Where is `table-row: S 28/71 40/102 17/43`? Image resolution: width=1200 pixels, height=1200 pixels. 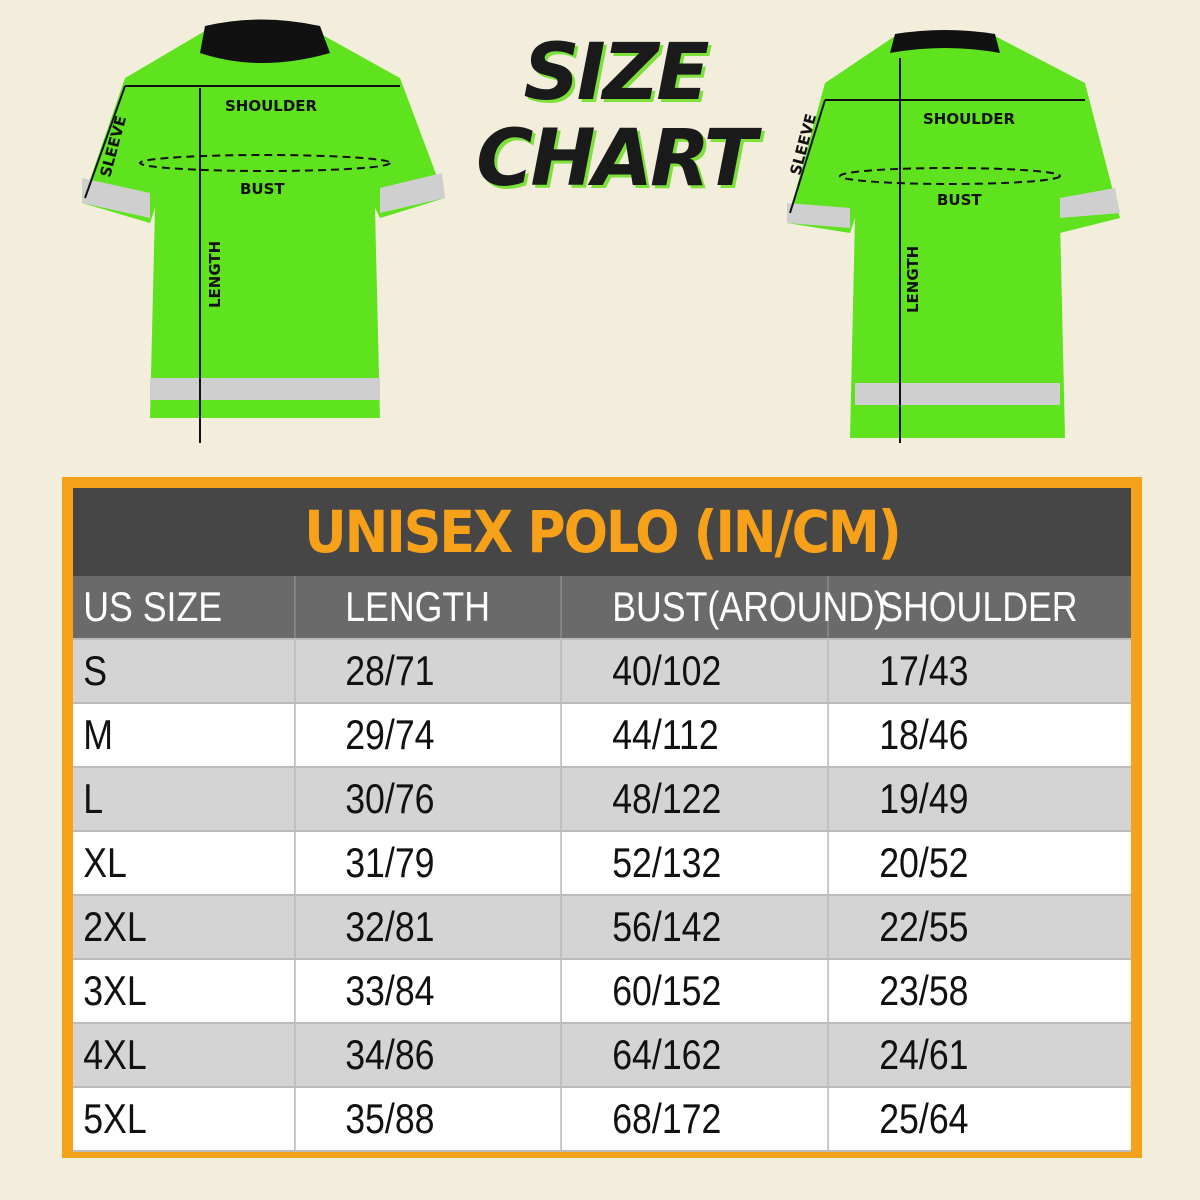 table-row: S 28/71 40/102 17/43 is located at coordinates (602, 672).